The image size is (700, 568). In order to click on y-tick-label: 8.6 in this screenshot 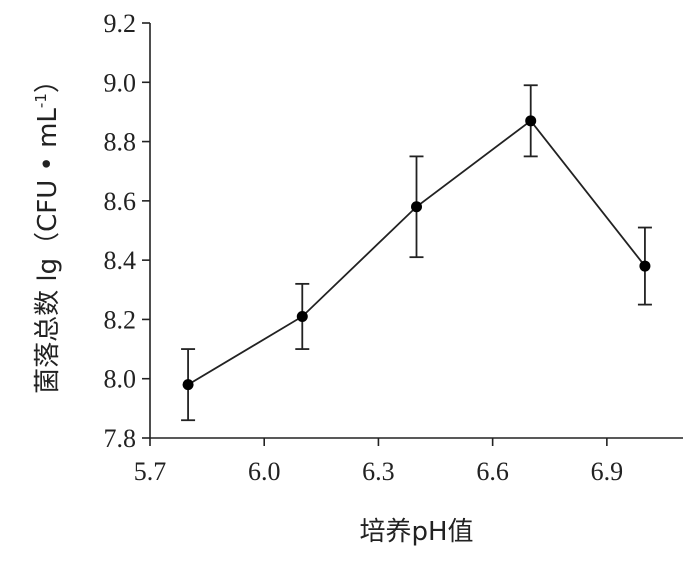, I will do `click(120, 201)`.